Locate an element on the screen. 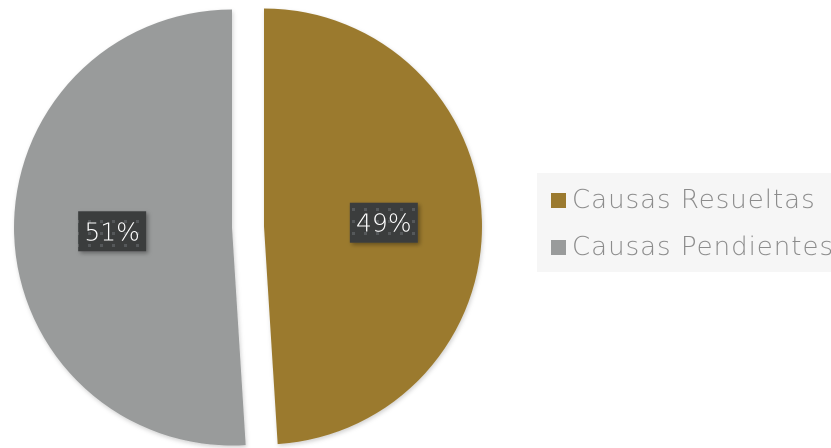  legend-label-pendientes: Causas Pendientes is located at coordinates (701, 247).